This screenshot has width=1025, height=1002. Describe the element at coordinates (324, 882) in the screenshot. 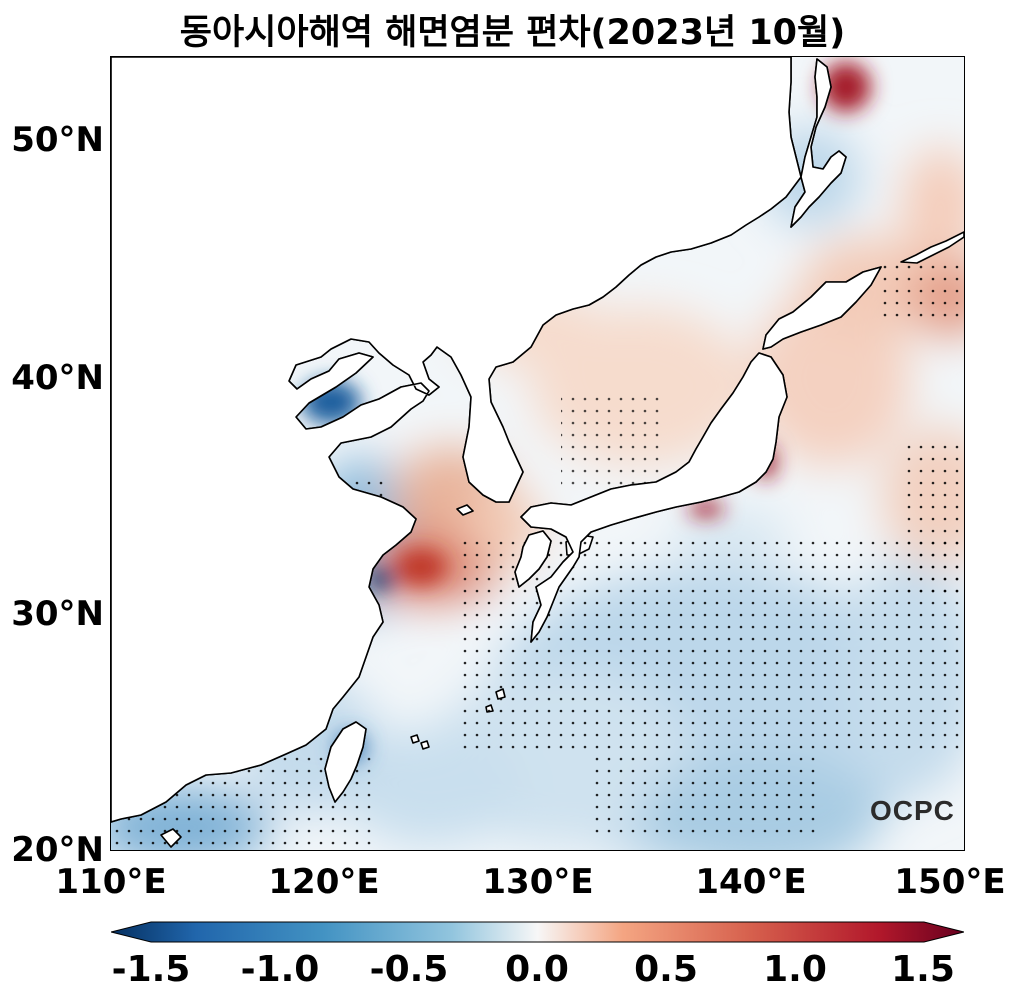

I see `lon-tick-120e: 120°E` at that location.